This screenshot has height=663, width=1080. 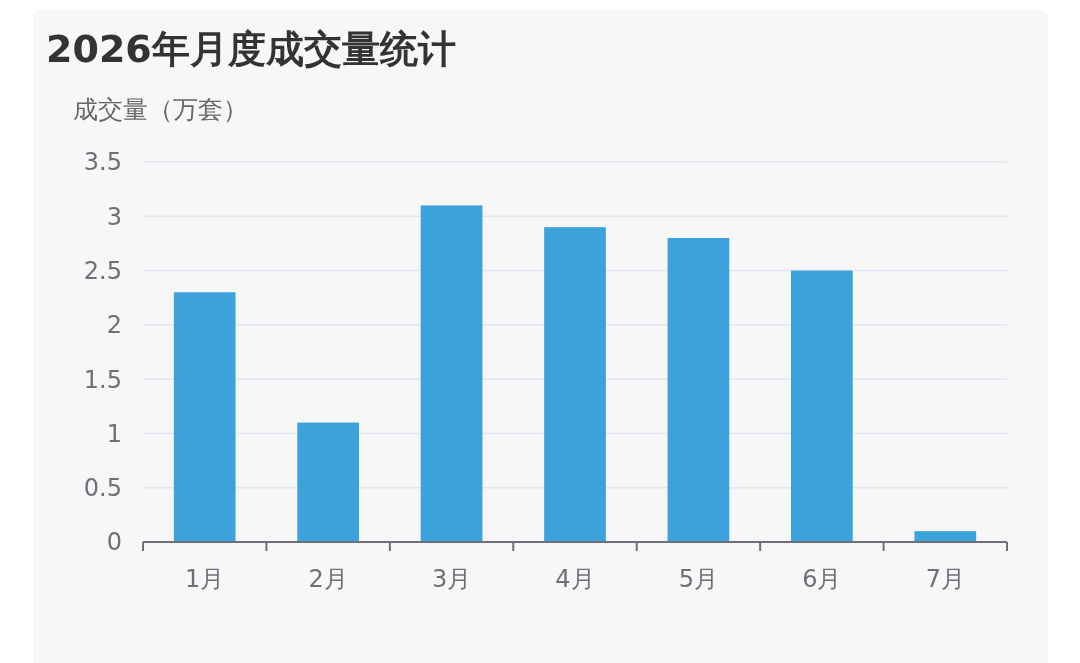 What do you see at coordinates (102, 270) in the screenshot?
I see `y-tick-label: 2.5` at bounding box center [102, 270].